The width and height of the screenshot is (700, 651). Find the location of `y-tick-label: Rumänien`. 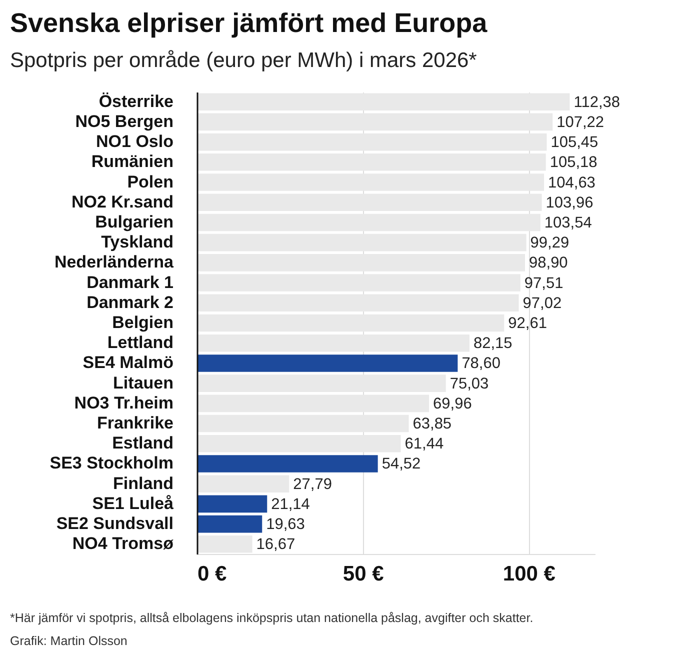

y-tick-label: Rumänien is located at coordinates (132, 162).